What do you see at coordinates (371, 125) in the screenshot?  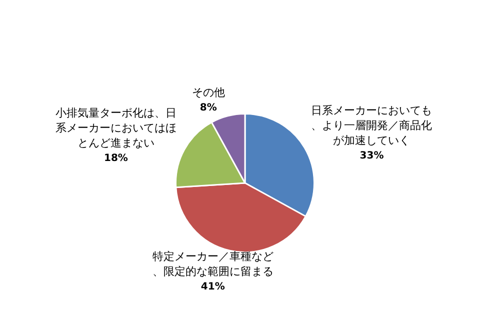 I see `slice-label: 日系メーカーにおいても、より一層開発／商品化が加速していく` at bounding box center [371, 125].